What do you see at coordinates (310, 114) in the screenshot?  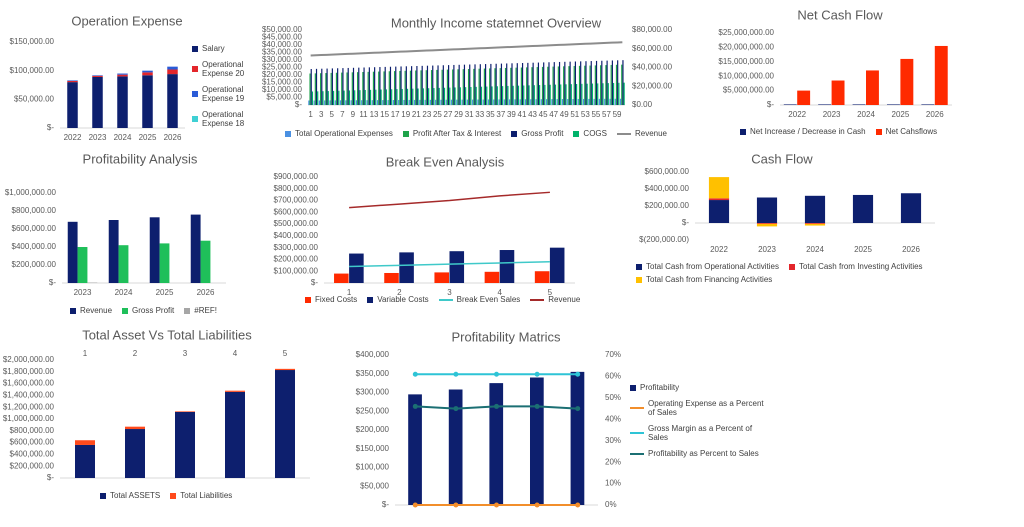 I see `x-tick-label: 1` at bounding box center [310, 114].